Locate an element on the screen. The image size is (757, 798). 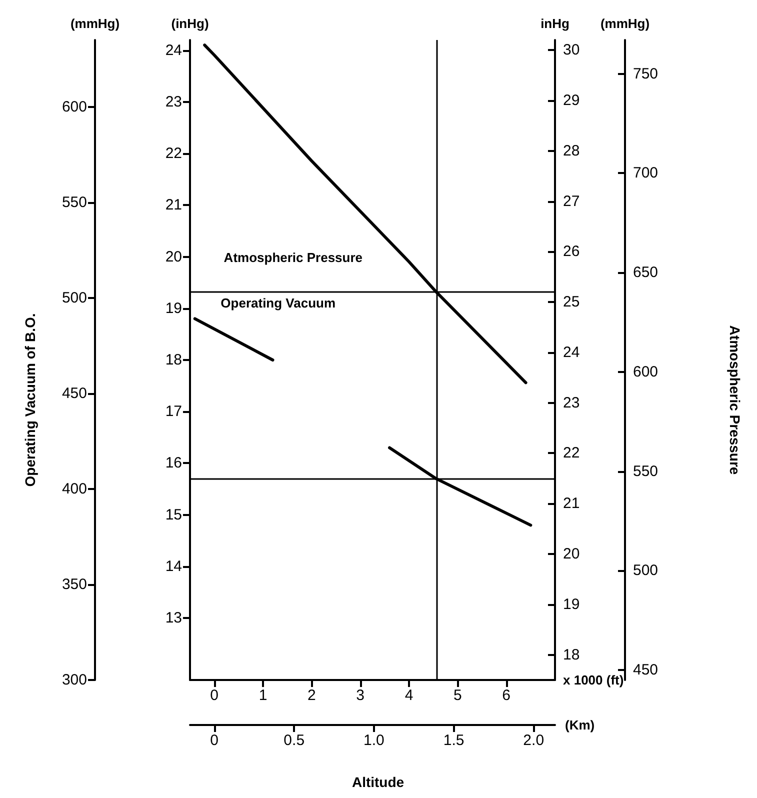
y-tick-label: 13 is located at coordinates (173, 618).